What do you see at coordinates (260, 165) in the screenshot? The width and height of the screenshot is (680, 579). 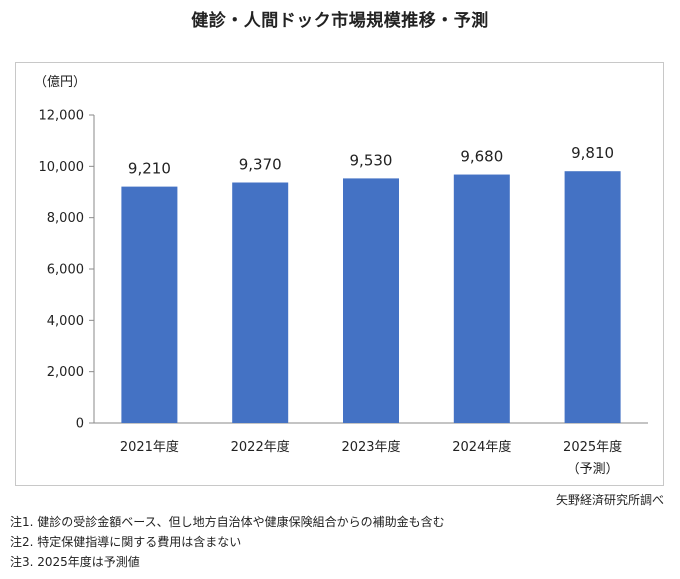 I see `bar-value-label: 9,370` at bounding box center [260, 165].